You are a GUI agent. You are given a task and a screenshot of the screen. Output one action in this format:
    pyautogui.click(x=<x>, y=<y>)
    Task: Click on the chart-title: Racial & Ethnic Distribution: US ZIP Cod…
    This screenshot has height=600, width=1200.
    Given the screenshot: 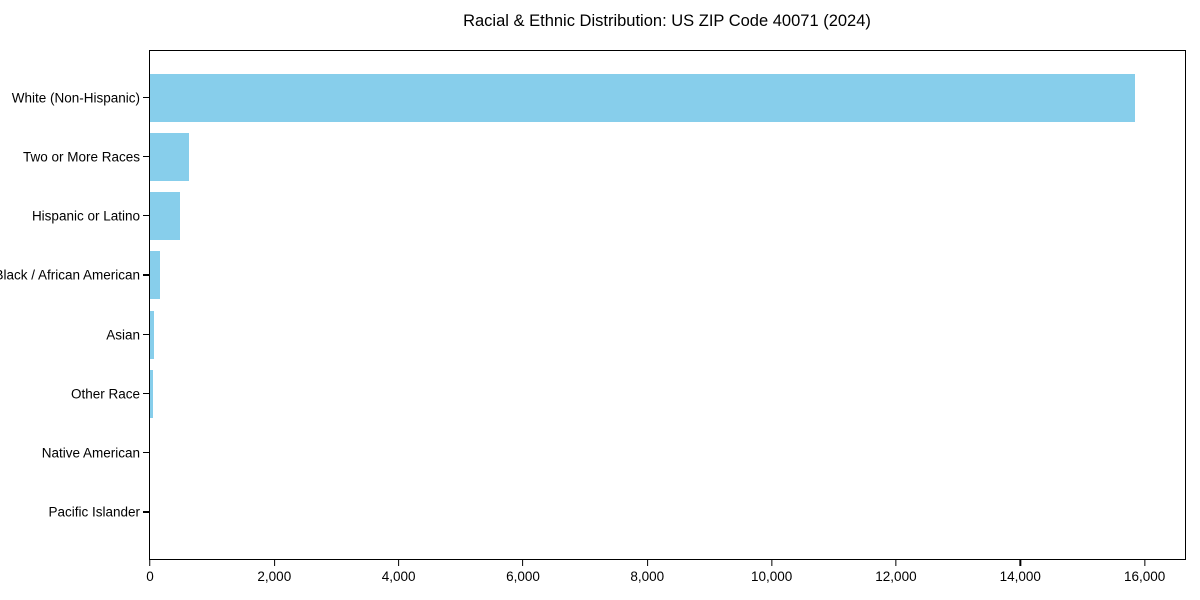 What is the action you would take?
    pyautogui.click(x=667, y=21)
    